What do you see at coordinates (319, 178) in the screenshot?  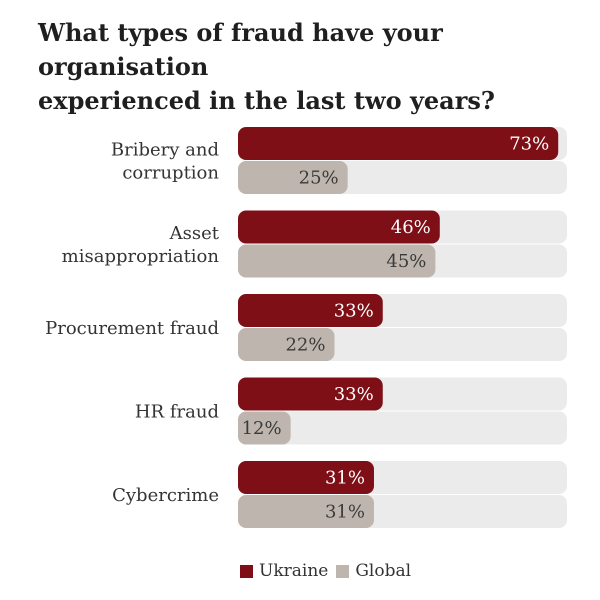 I see `data-label-global: 25%` at bounding box center [319, 178].